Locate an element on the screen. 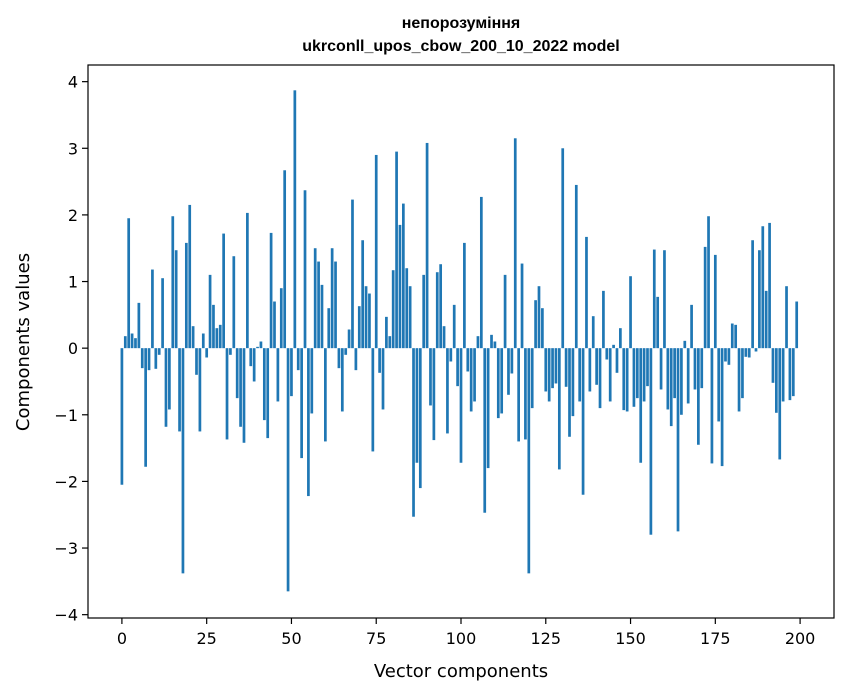 The height and width of the screenshot is (696, 847). x-axis: 0 25 50 75 100 125 150 175 200 is located at coordinates (466, 633).